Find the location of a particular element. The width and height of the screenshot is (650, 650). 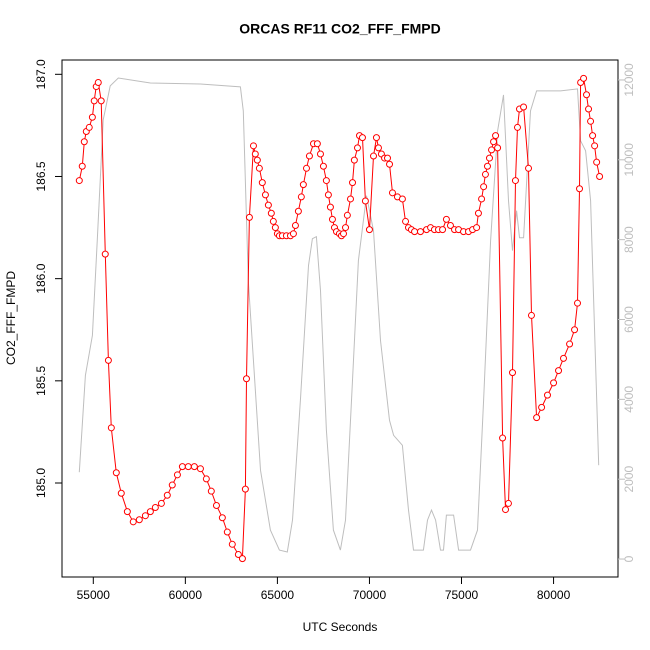

y2-tick-label: 2000 is located at coordinates (629, 479).